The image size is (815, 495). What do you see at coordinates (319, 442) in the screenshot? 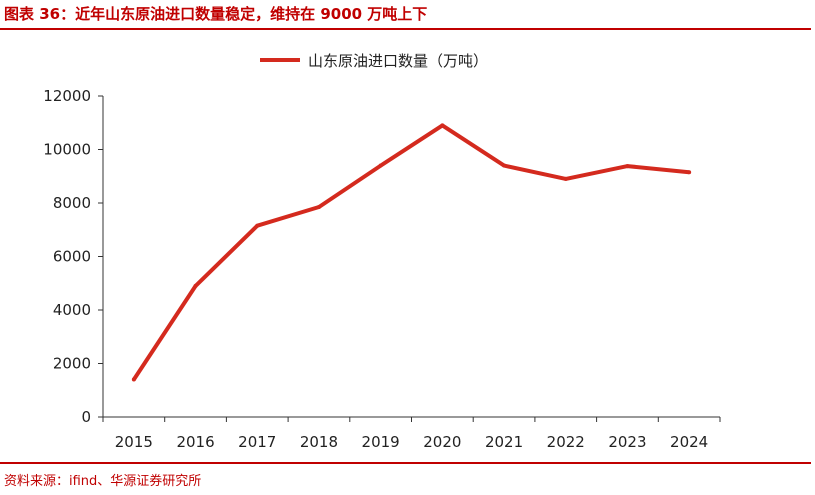
I see `x-tick-label: 2018` at bounding box center [319, 442].